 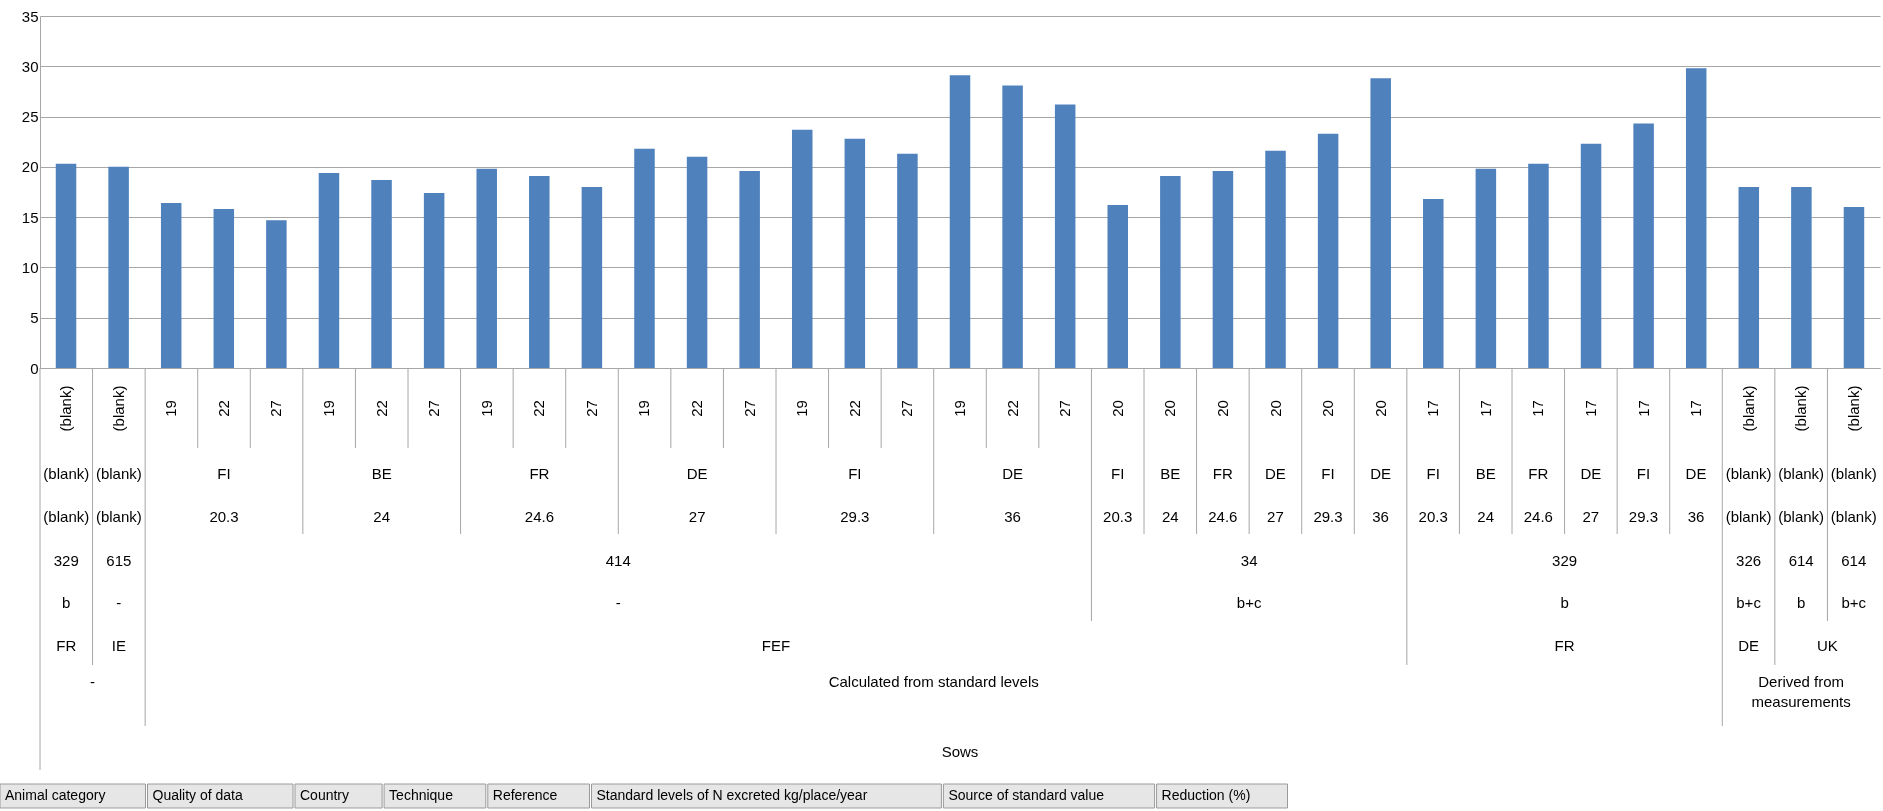 What do you see at coordinates (30, 217) in the screenshot?
I see `y-tick-label: 15` at bounding box center [30, 217].